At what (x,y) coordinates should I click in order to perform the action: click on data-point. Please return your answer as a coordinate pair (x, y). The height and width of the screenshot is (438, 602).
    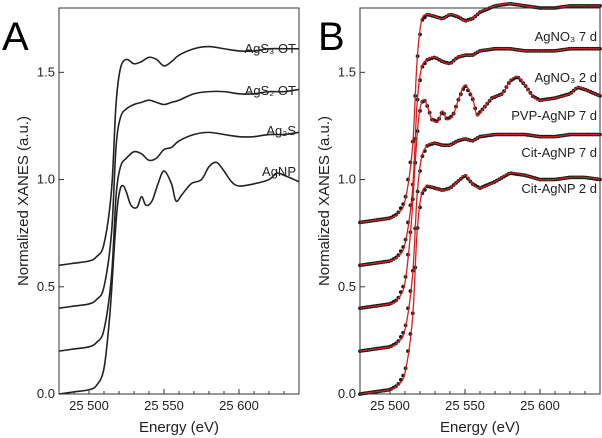
    Looking at the image, I should click on (424, 17).